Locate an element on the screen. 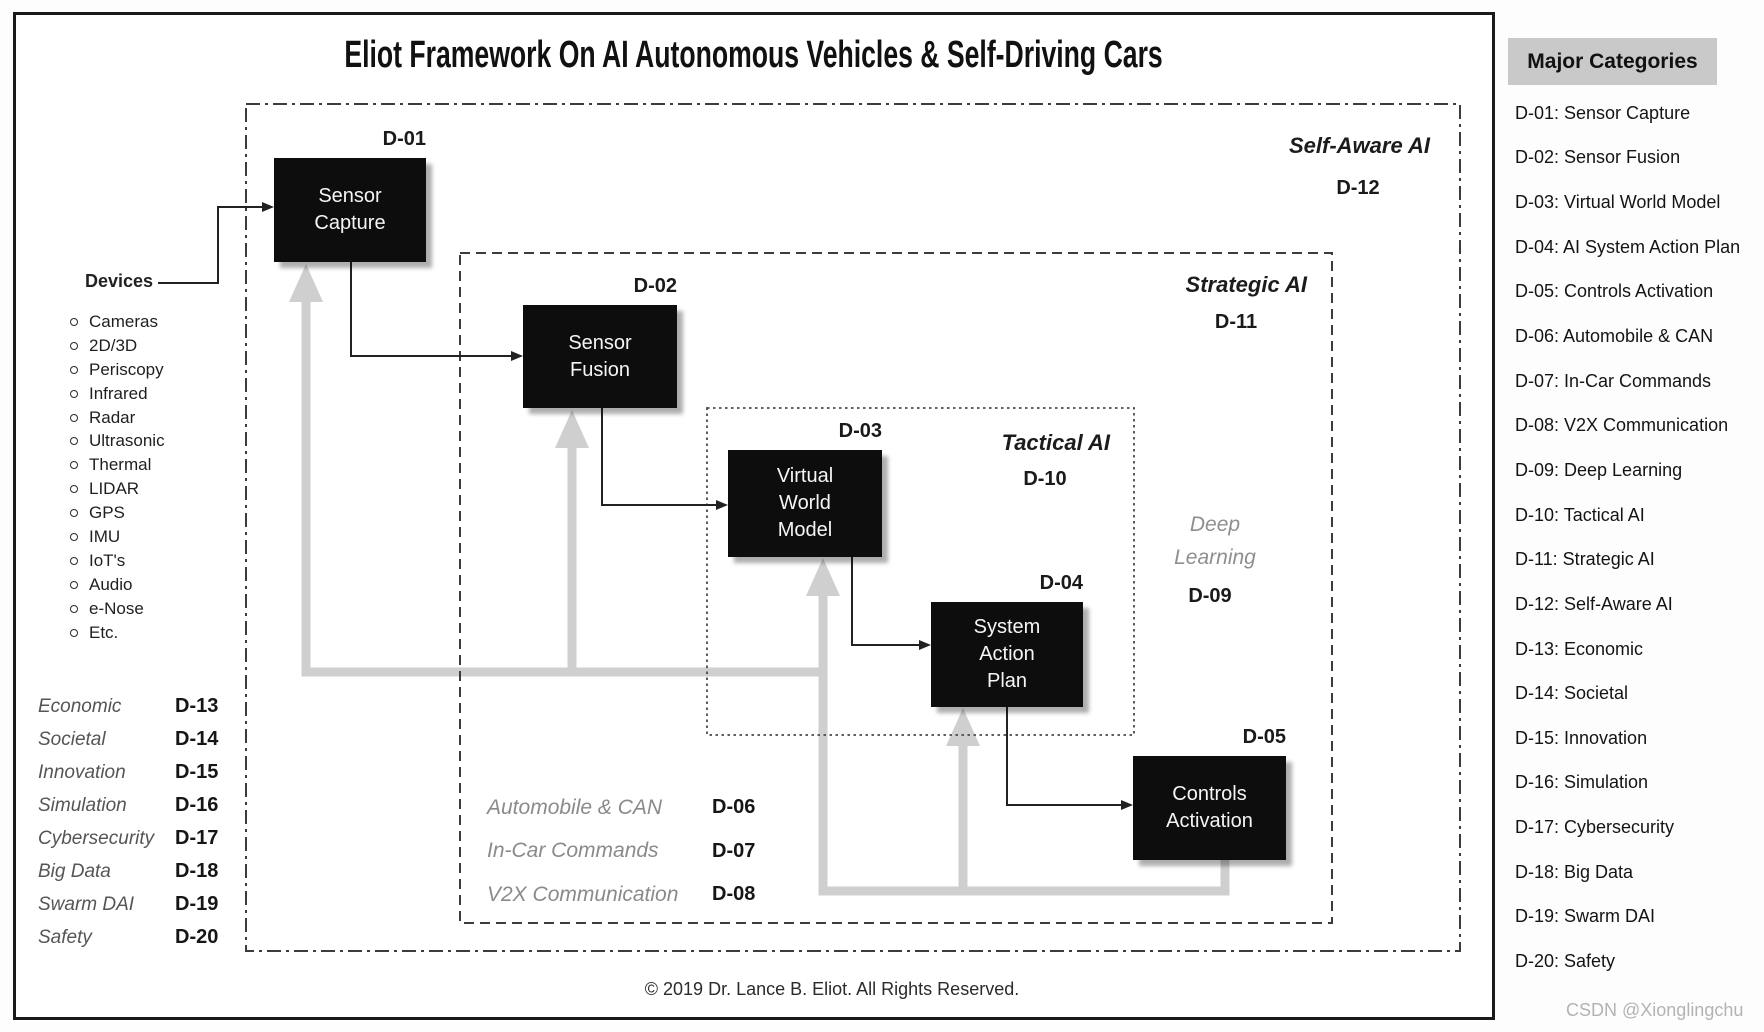 Image resolution: width=1764 pixels, height=1032 pixels. device-item: Audio is located at coordinates (117, 585).